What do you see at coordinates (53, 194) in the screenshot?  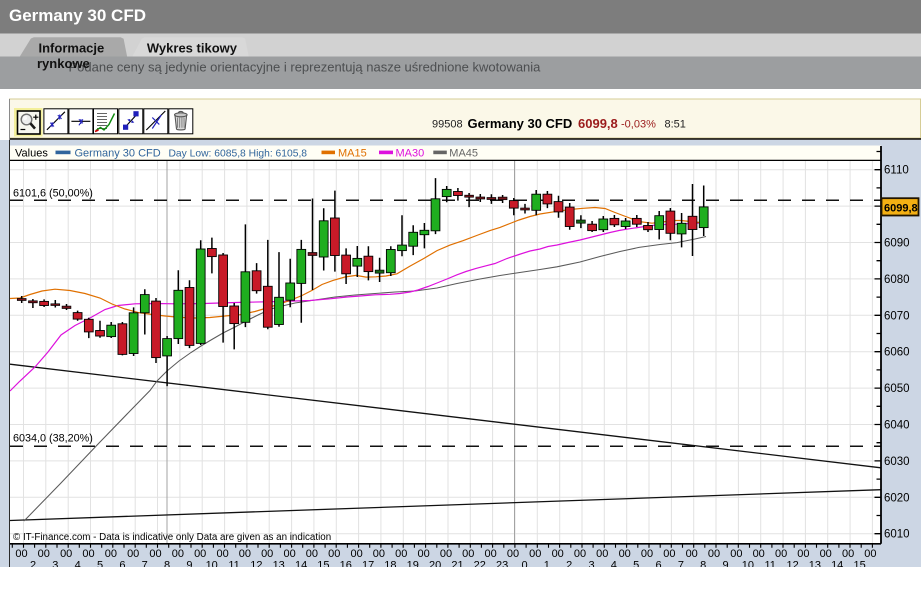 I see `svg-text: 6101,6 (50,00%)` at bounding box center [53, 194].